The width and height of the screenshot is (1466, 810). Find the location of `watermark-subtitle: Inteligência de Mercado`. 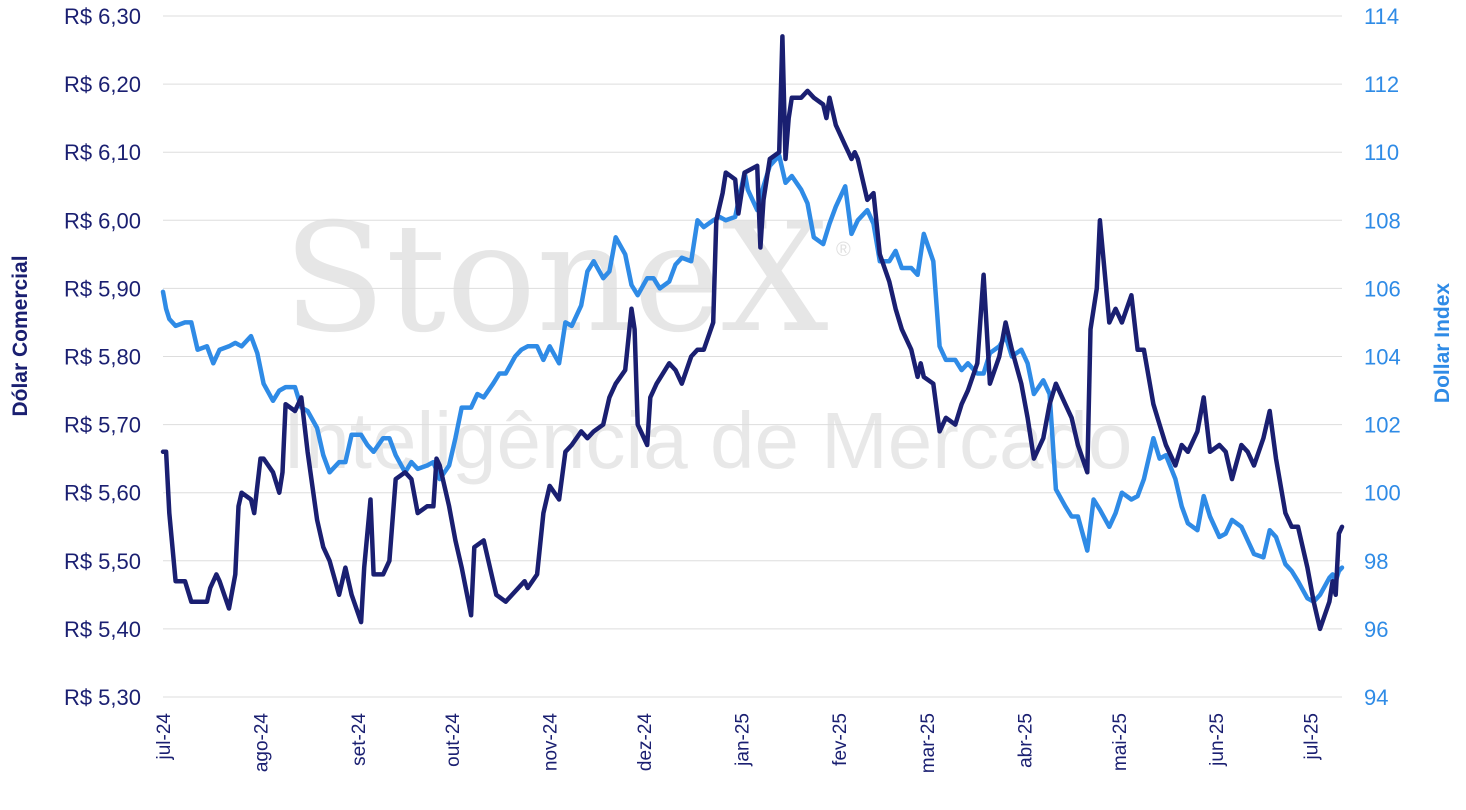

watermark-subtitle: Inteligência de Mercado is located at coordinates (707, 440).